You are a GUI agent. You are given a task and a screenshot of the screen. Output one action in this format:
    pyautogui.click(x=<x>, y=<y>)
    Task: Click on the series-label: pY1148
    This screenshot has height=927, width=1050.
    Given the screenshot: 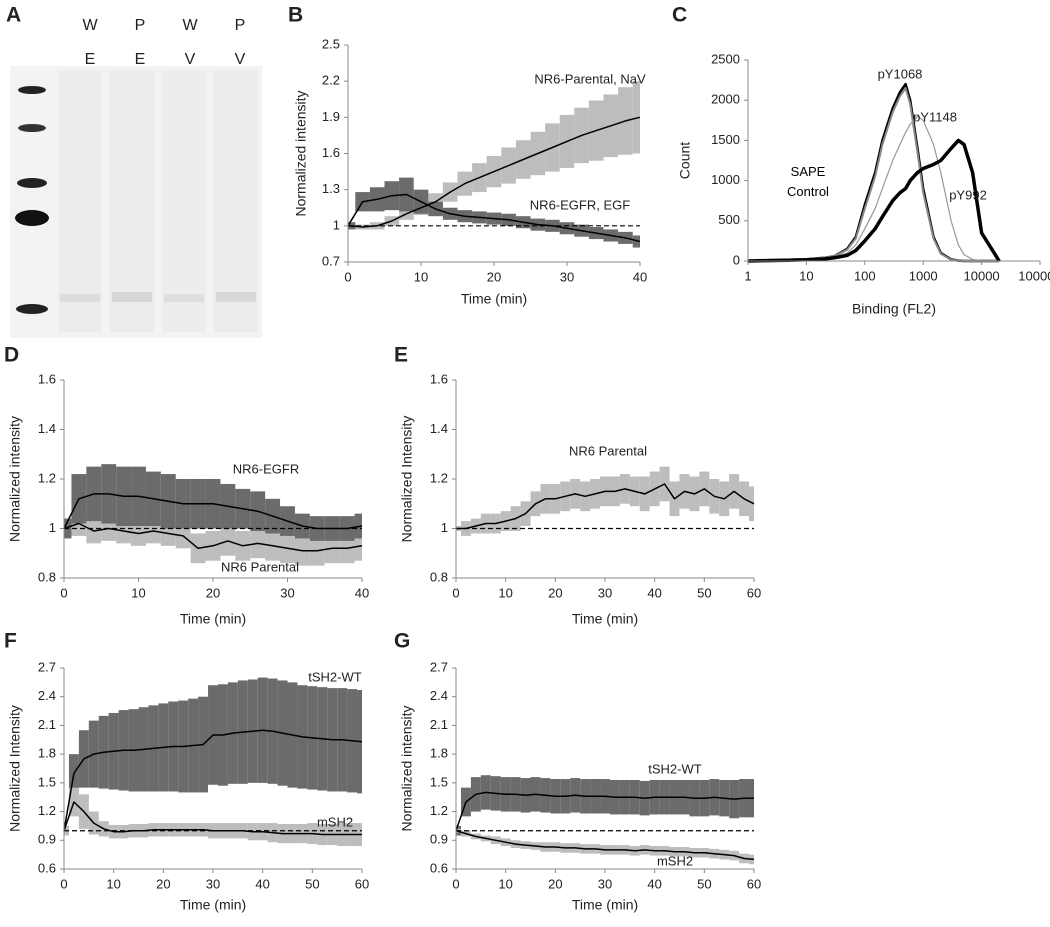 What is the action you would take?
    pyautogui.click(x=935, y=116)
    